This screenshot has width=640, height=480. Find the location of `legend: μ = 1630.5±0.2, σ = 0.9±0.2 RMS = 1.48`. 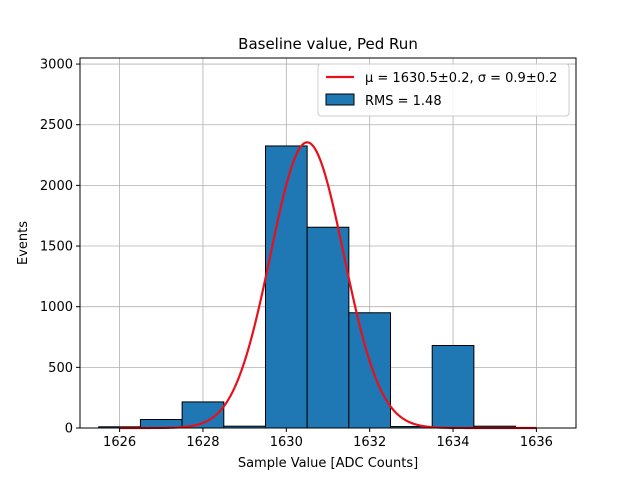

legend: μ = 1630.5±0.2, σ = 0.9±0.2 RMS = 1.48 is located at coordinates (443, 90).